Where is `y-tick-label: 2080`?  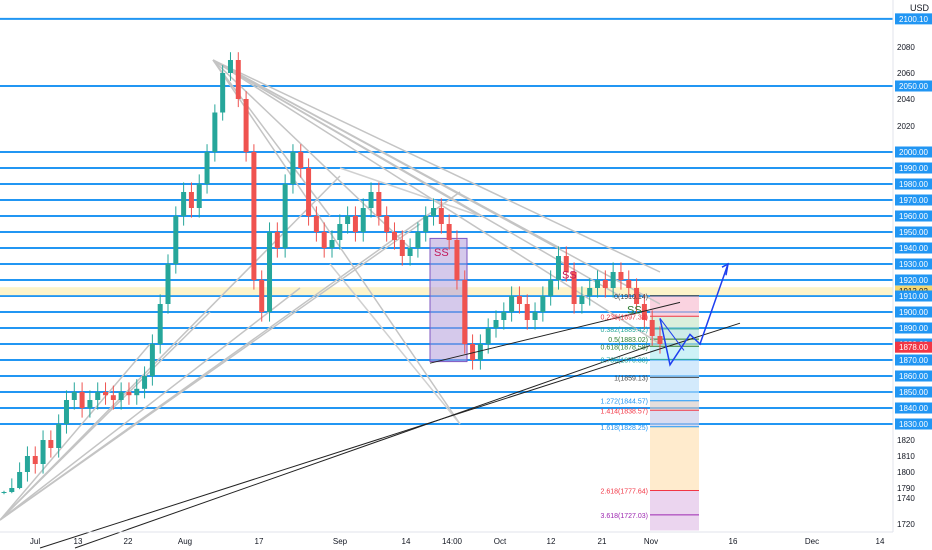
y-tick-label: 2080 is located at coordinates (906, 47).